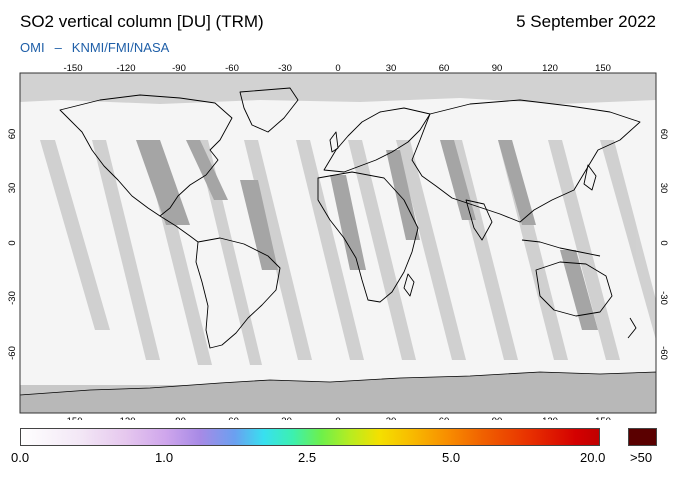 This screenshot has width=676, height=480. I want to click on colorbar-gradient, so click(310, 437).